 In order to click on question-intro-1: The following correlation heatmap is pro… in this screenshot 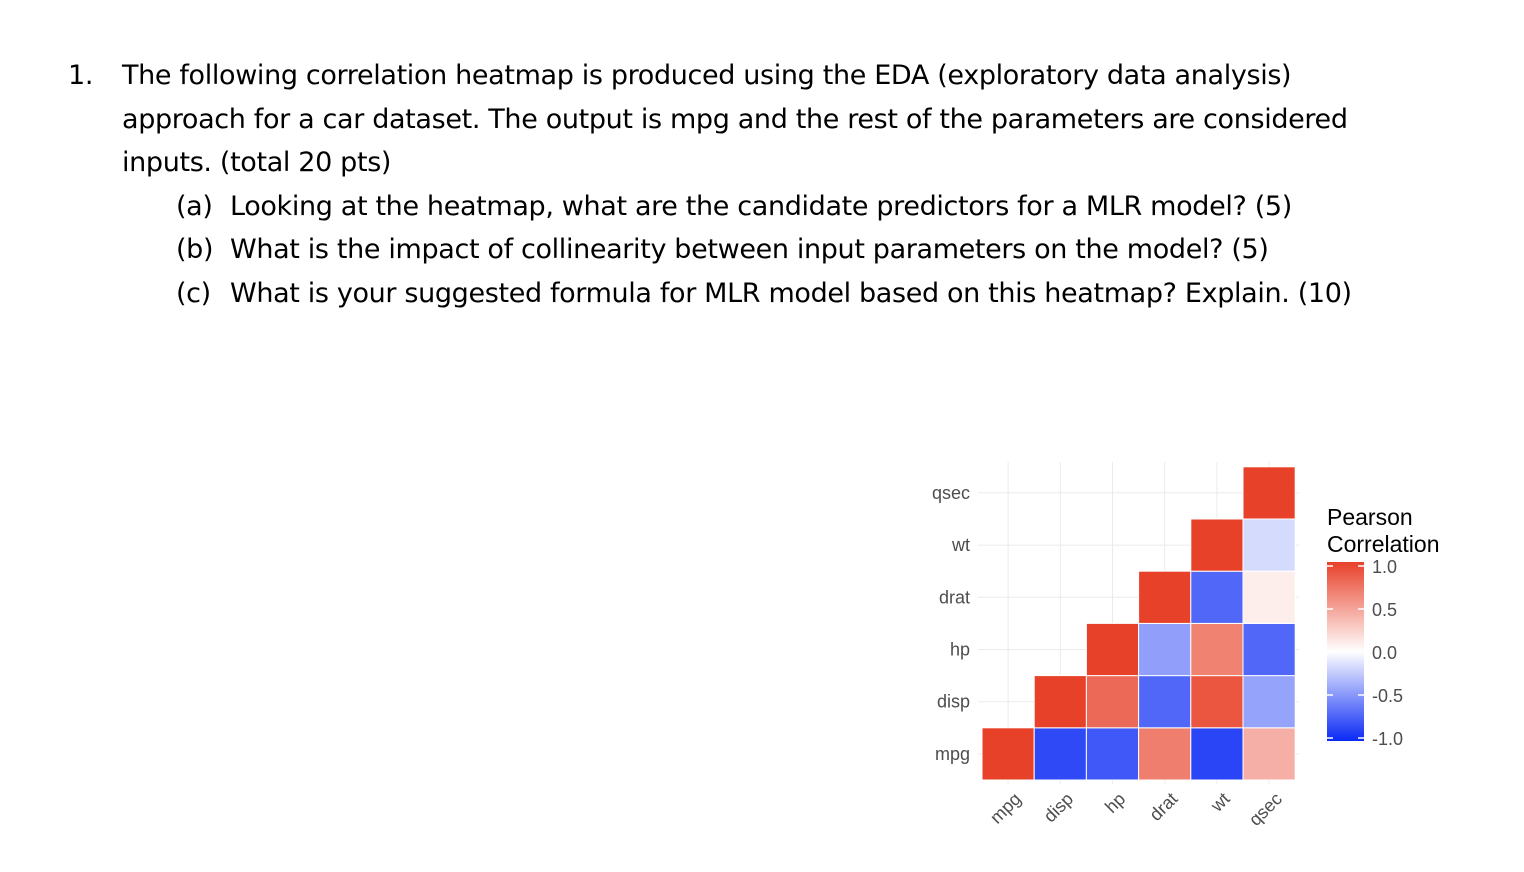, I will do `click(707, 75)`.